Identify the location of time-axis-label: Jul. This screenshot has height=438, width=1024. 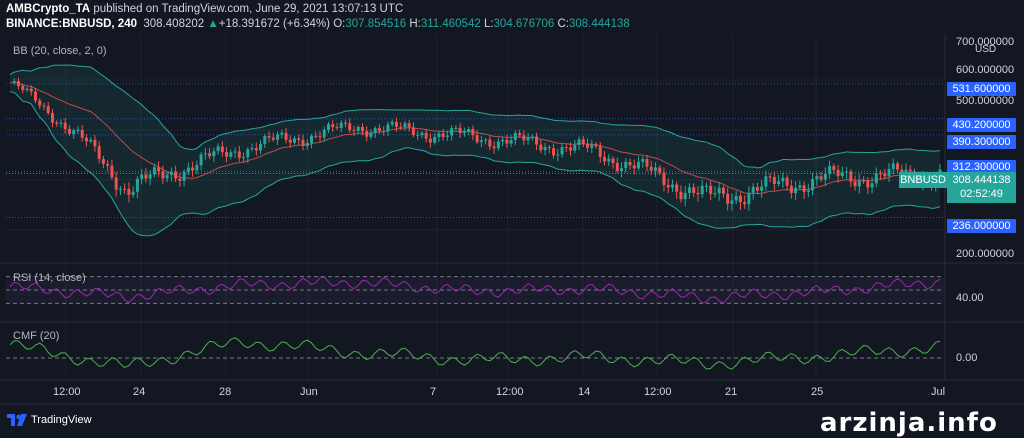
(938, 392).